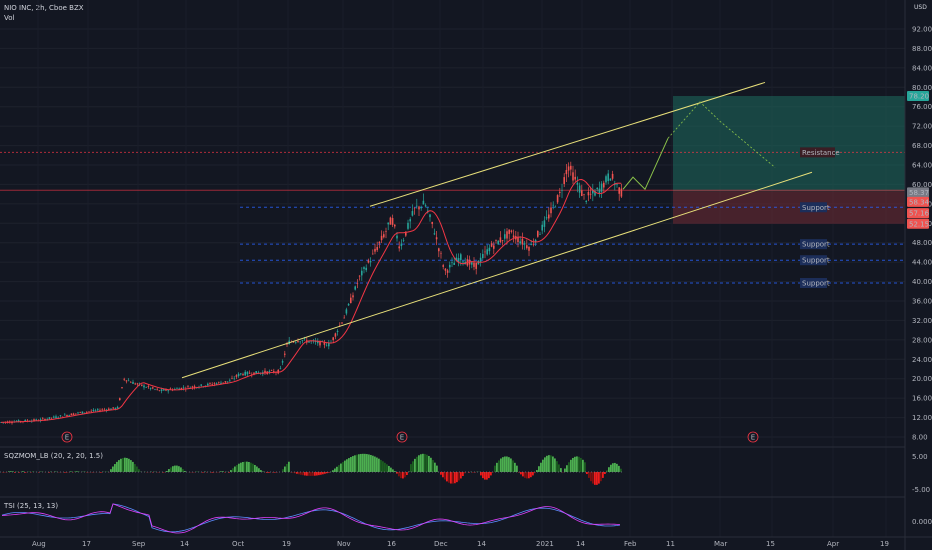 The width and height of the screenshot is (932, 550). Describe the element at coordinates (770, 544) in the screenshot. I see `time-tick-label: 15` at that location.